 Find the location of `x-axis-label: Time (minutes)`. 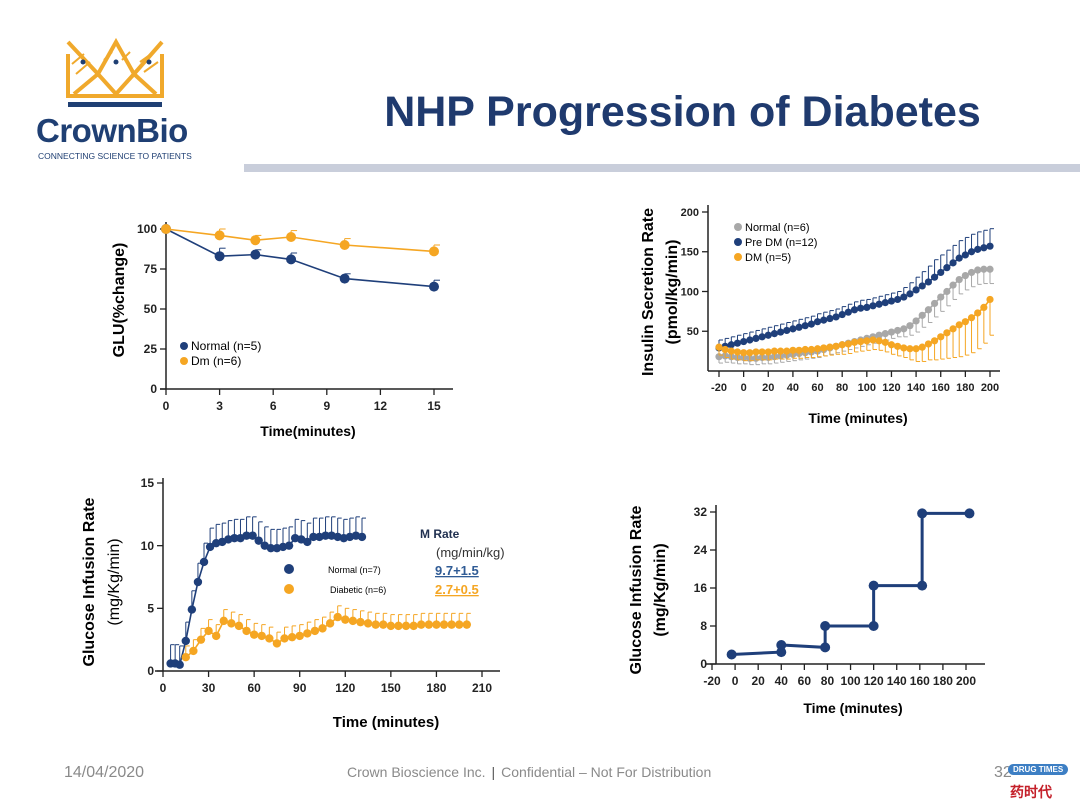

x-axis-label: Time (minutes) is located at coordinates (386, 722).